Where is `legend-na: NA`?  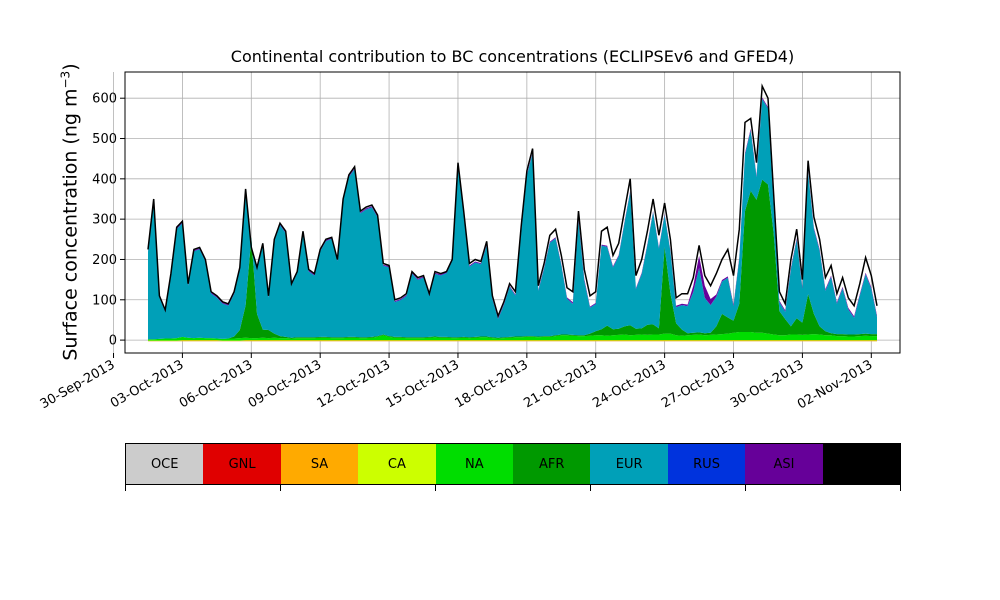 legend-na: NA is located at coordinates (474, 464).